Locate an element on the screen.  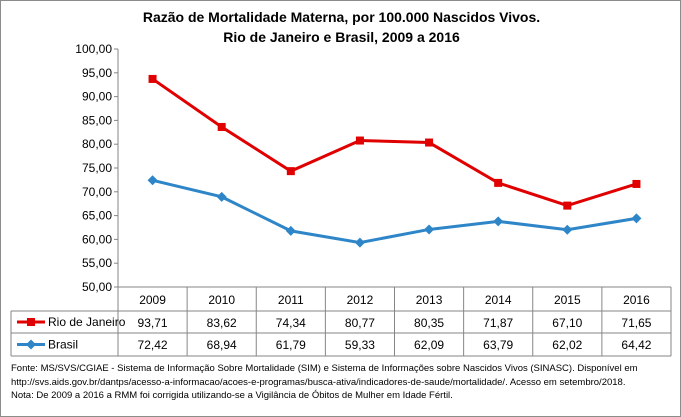
data-label: 62,09 is located at coordinates (429, 345).